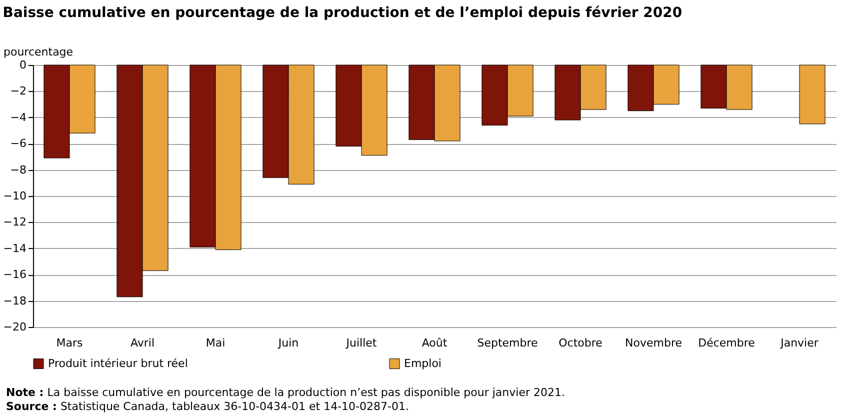 Image resolution: width=851 pixels, height=417 pixels. What do you see at coordinates (727, 343) in the screenshot?
I see `x-tick-label: Décembre` at bounding box center [727, 343].